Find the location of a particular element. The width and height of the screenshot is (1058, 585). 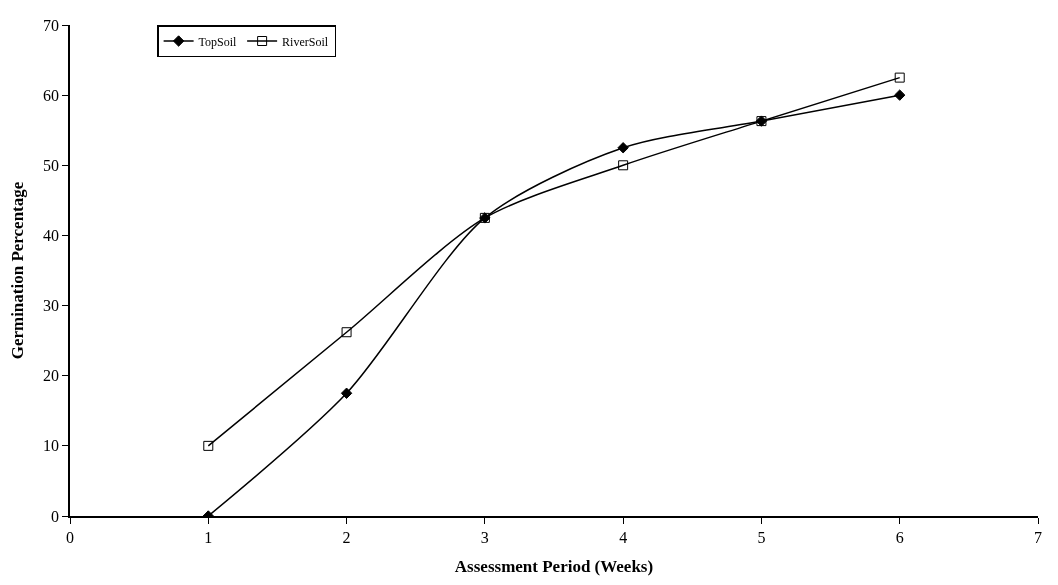

y-tick-label: 20 is located at coordinates (51, 376).